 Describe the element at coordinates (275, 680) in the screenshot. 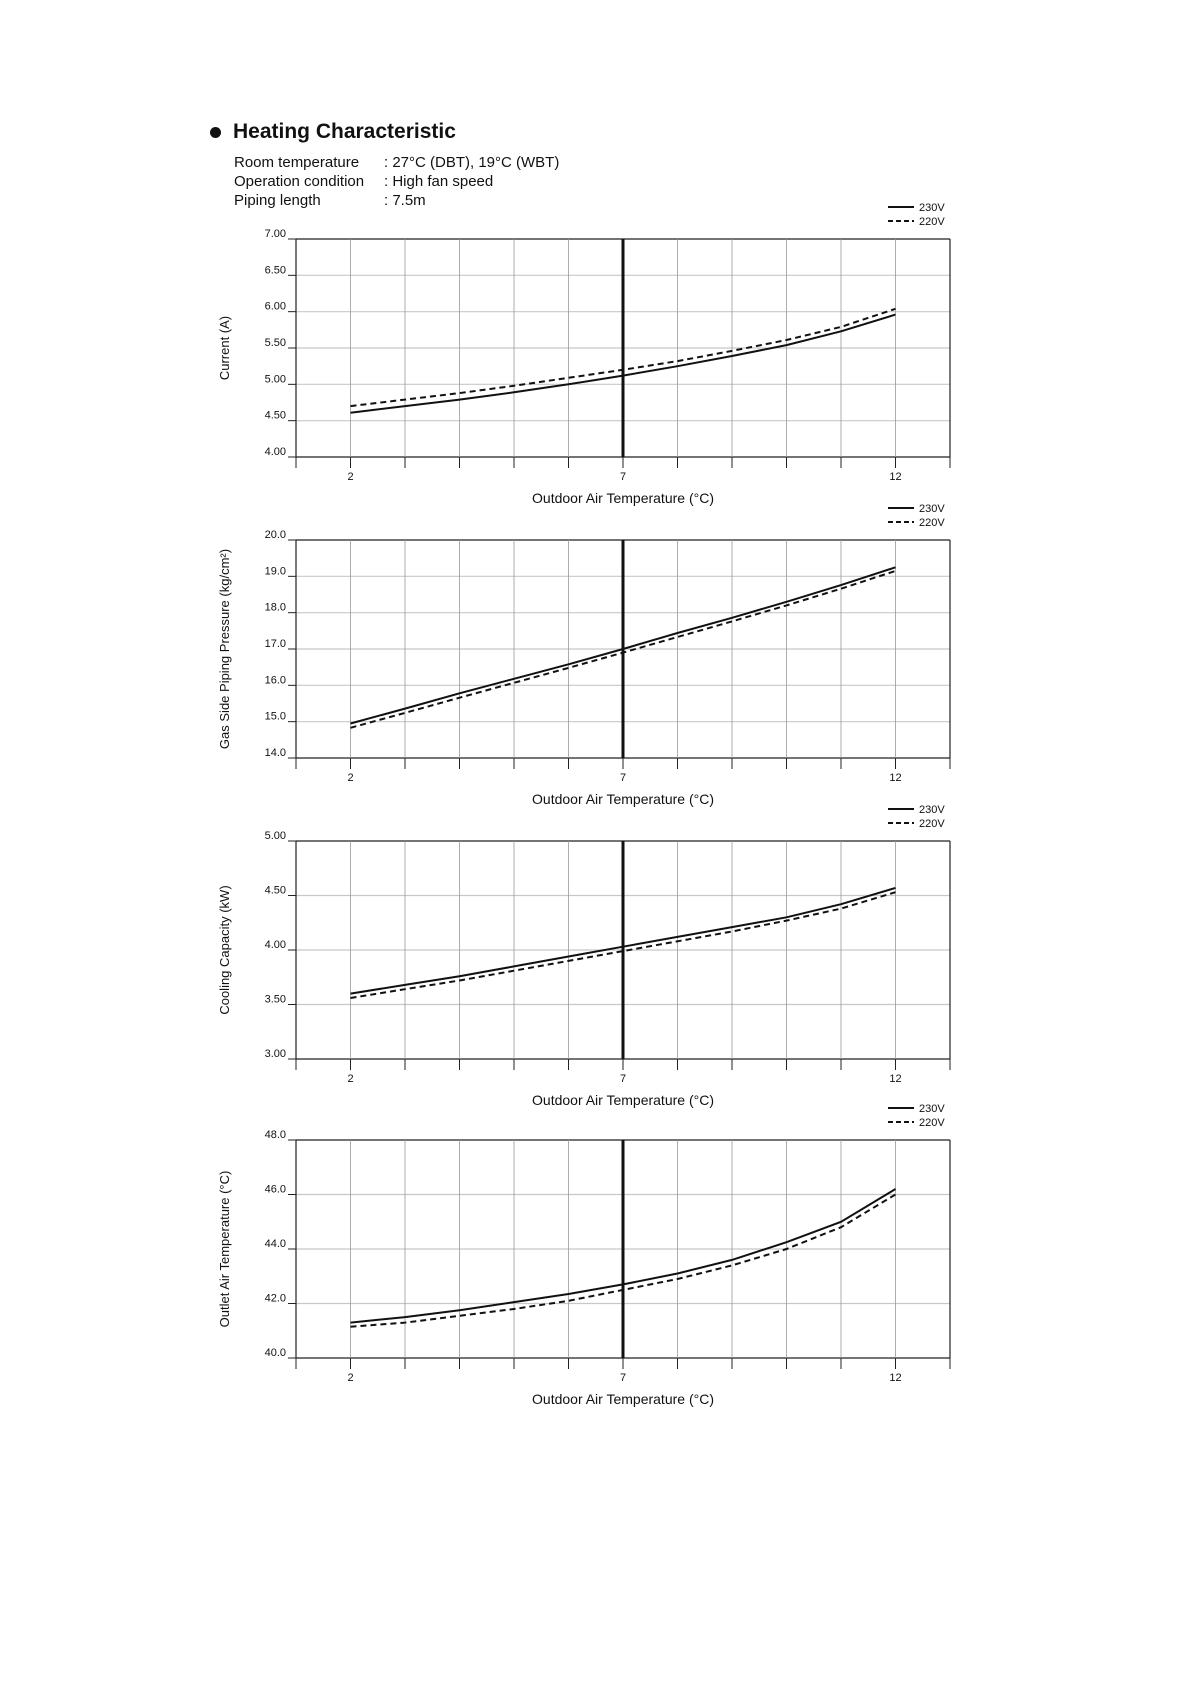

I see `y-tick-label: 16.0` at that location.